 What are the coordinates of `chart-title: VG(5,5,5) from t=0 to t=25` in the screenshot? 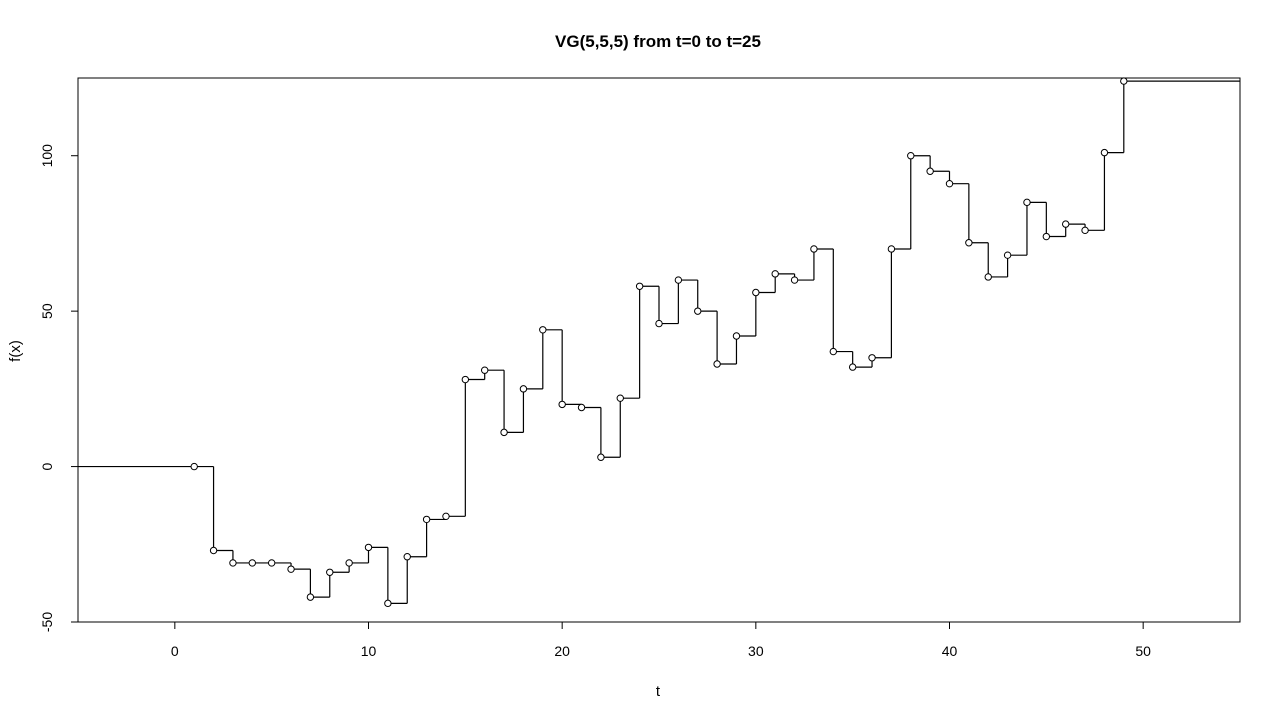 It's located at (658, 41).